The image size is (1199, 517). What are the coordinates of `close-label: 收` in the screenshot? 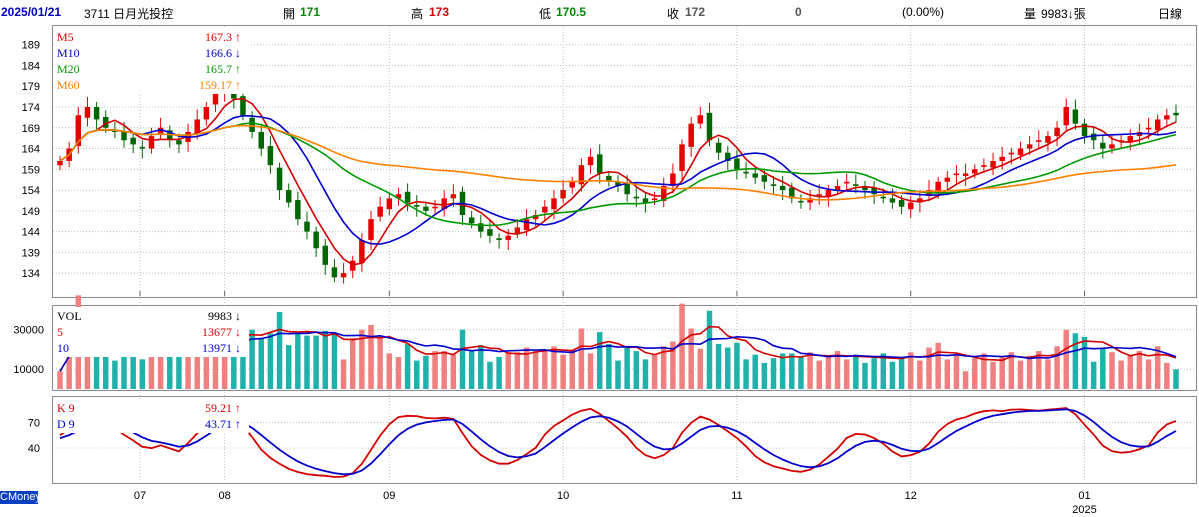 It's located at (673, 14).